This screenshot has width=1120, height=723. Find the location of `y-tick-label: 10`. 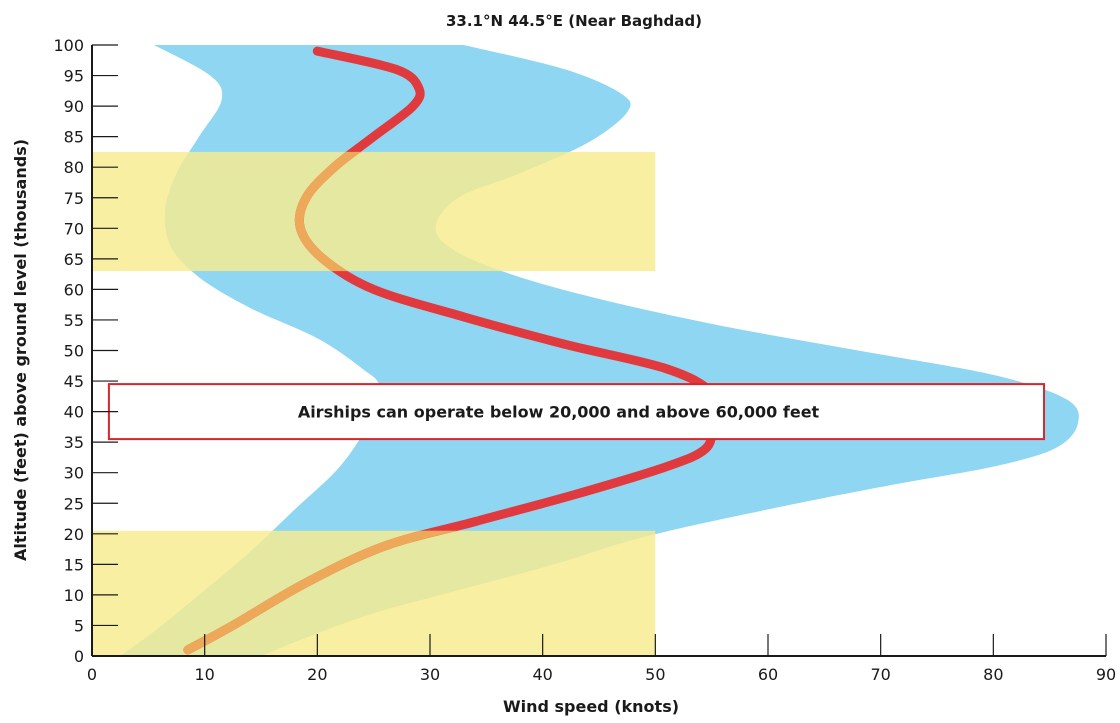

y-tick-label: 10 is located at coordinates (74, 595).